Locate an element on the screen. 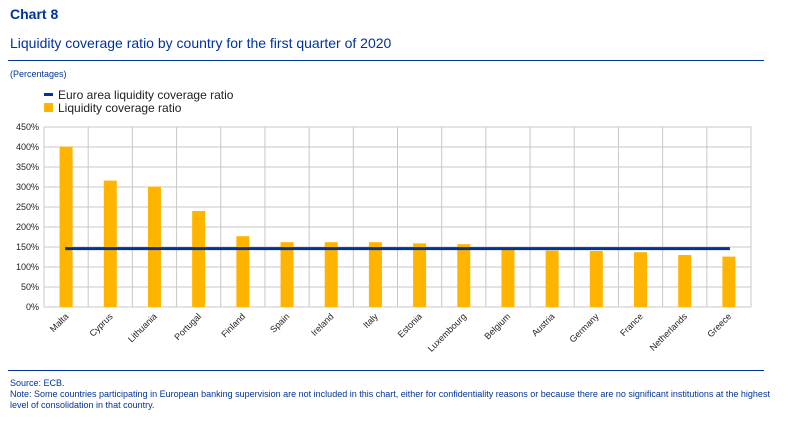 This screenshot has width=800, height=428. x-tick-label: Belgium is located at coordinates (497, 326).